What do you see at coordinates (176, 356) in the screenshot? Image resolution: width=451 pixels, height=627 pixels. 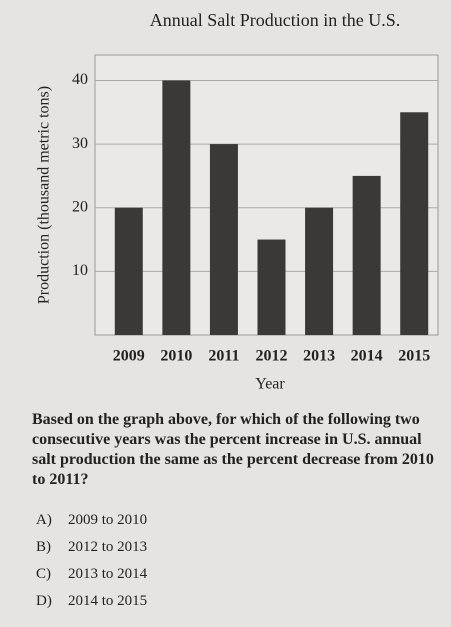 I see `x-tick-label: 2010` at bounding box center [176, 356].